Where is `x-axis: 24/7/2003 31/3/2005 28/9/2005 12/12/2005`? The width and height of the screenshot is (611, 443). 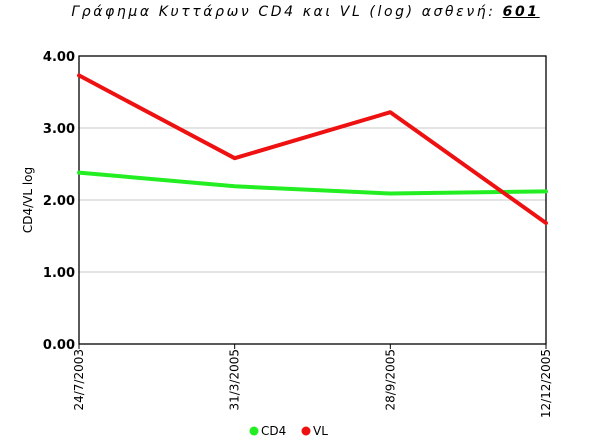 x-axis: 24/7/2003 31/3/2005 28/9/2005 12/12/2005 is located at coordinates (312, 381).